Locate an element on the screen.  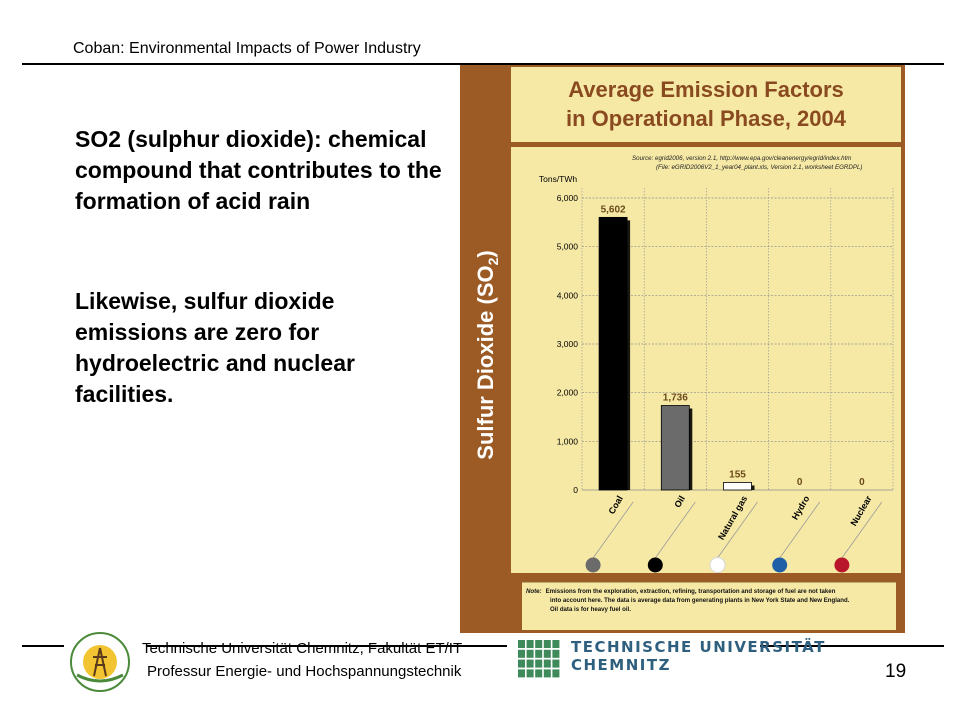
y-tick-label: 4,000 is located at coordinates (568, 295).